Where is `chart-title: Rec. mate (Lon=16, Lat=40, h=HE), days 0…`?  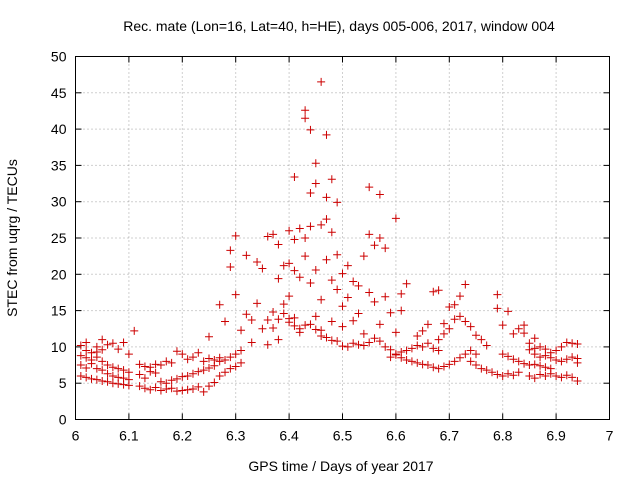 chart-title: Rec. mate (Lon=16, Lat=40, h=HE), days 0… is located at coordinates (339, 26).